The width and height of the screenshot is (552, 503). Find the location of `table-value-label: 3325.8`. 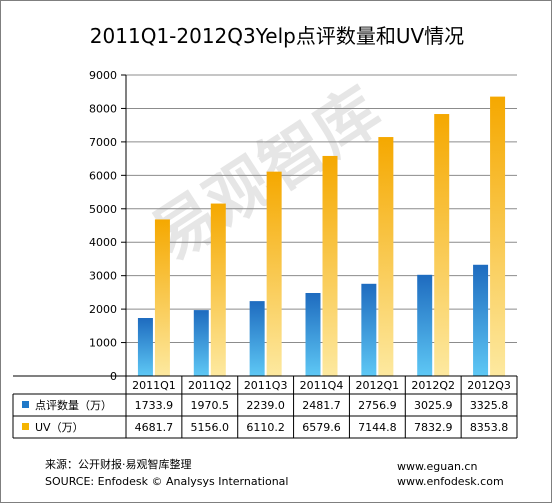

table-value-label: 3325.8 is located at coordinates (489, 405).